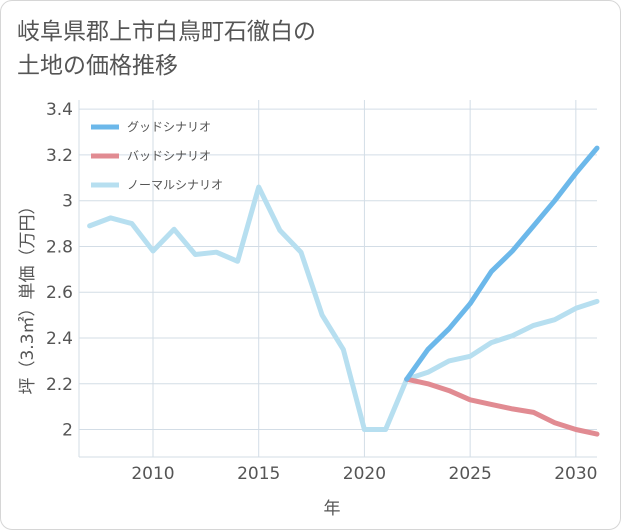  Describe the element at coordinates (470, 474) in the screenshot. I see `x-tick-label: 2025` at that location.